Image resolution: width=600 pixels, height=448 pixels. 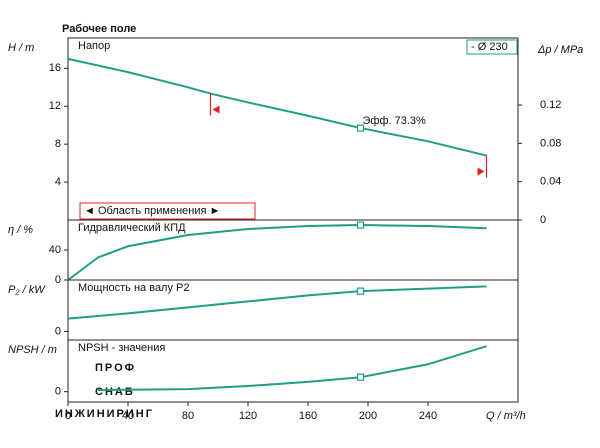 I want to click on x-tick-label: 160, so click(x=308, y=416).